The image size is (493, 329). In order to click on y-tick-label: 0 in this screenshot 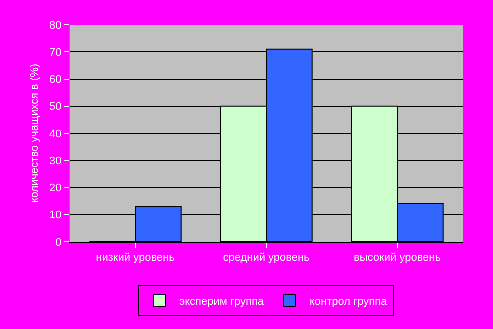, I will do `click(59, 242)`.